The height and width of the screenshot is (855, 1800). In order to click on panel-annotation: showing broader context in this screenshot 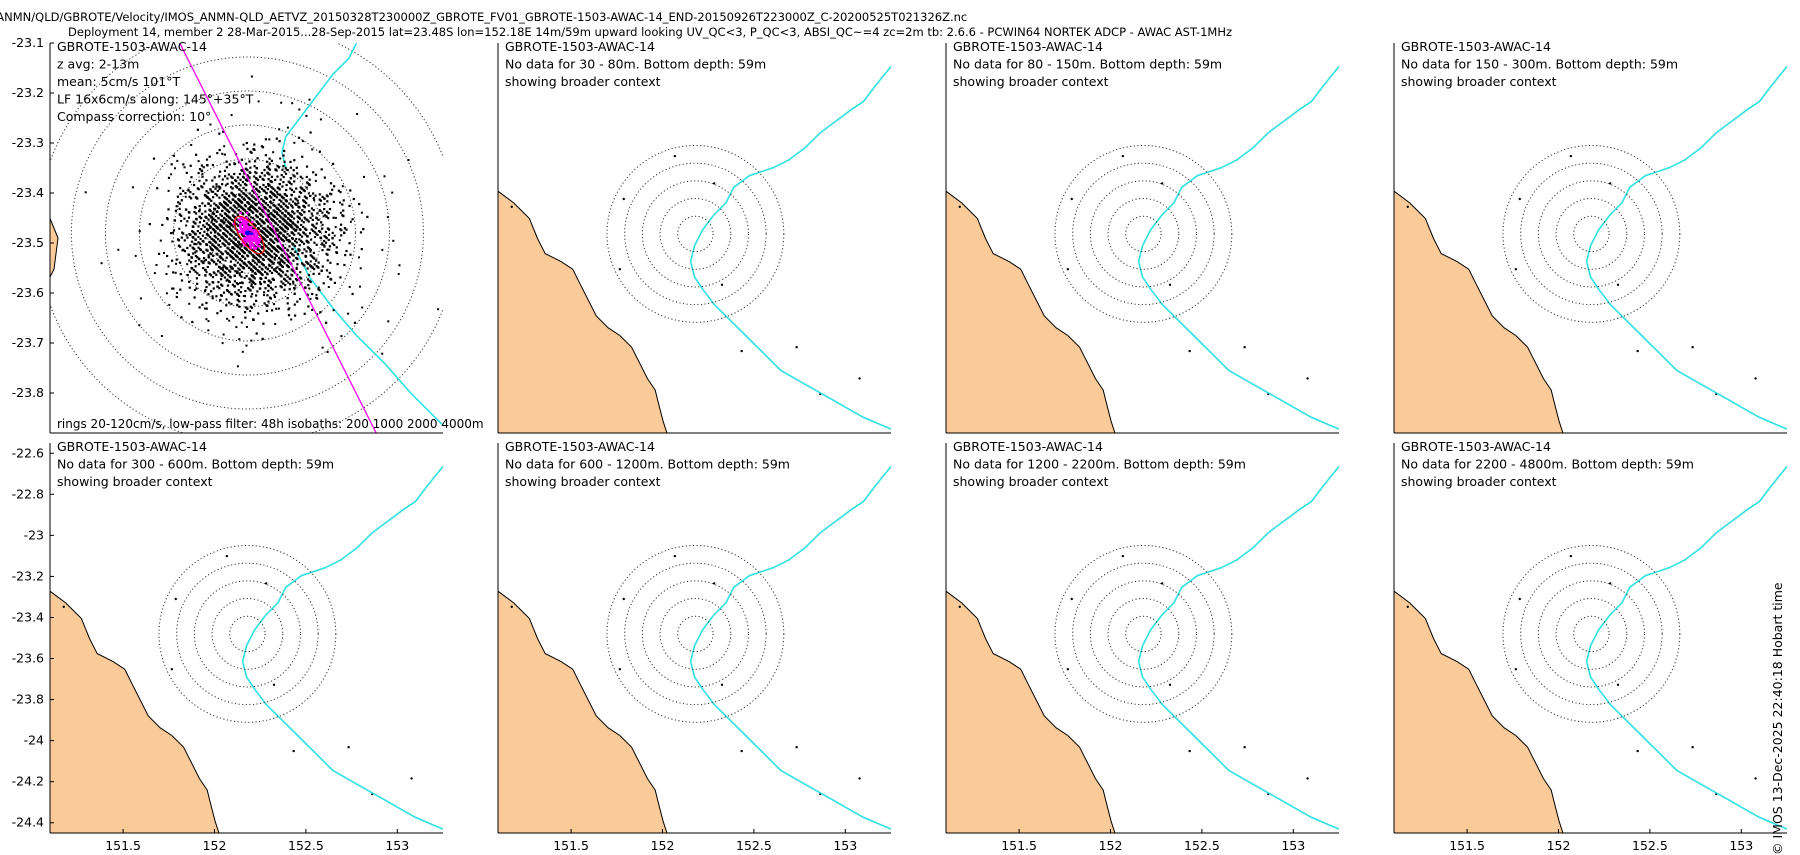, I will do `click(1031, 481)`.